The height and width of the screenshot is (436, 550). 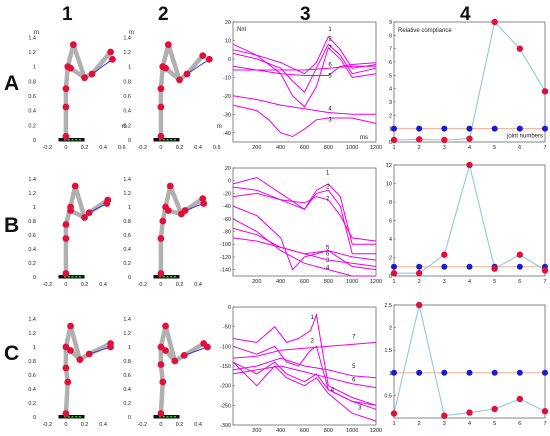 I want to click on y-tick-label: -100, so click(x=225, y=245).